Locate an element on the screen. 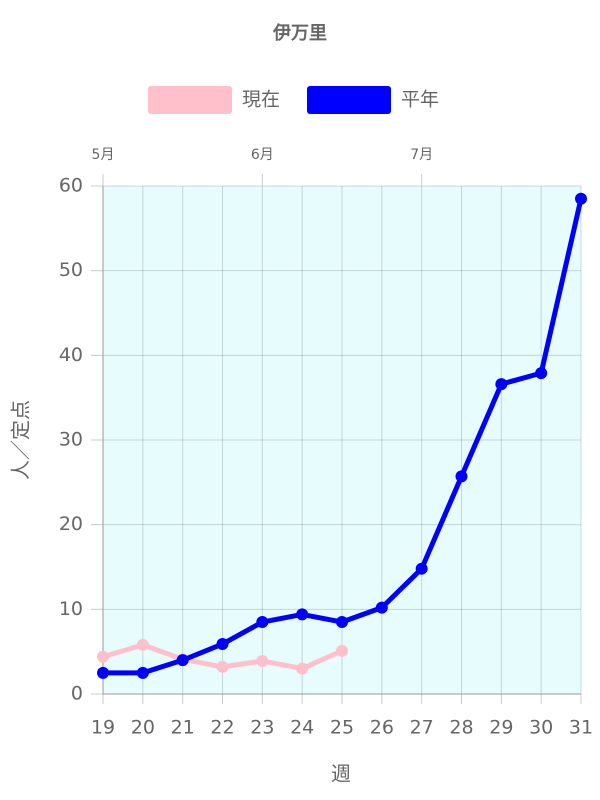 This screenshot has height=800, width=600. x2-tick-label: 7月 is located at coordinates (421, 155).